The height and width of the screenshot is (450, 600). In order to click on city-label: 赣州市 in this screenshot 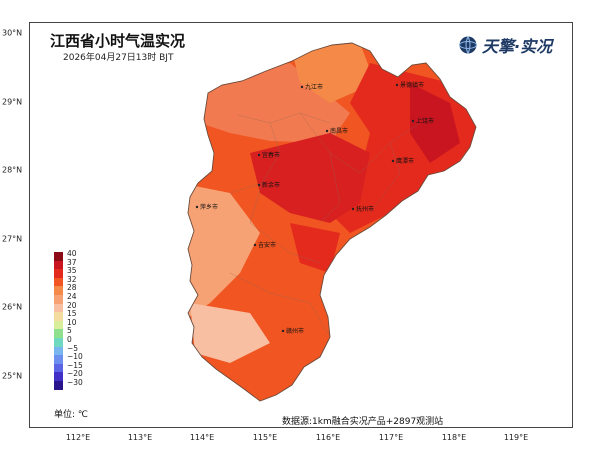, I will do `click(295, 331)`.